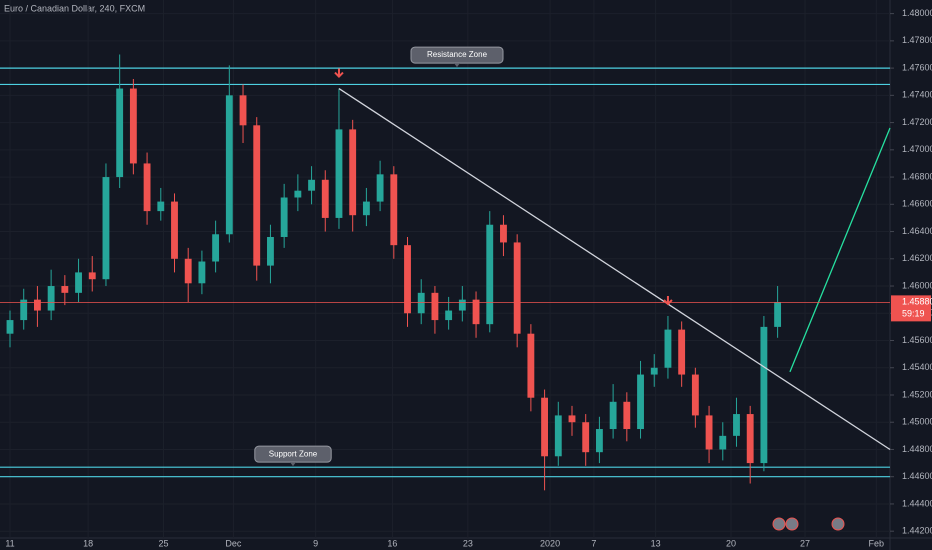 The image size is (932, 550). Describe the element at coordinates (917, 449) in the screenshot. I see `y-tick-label: 1.44800` at that location.